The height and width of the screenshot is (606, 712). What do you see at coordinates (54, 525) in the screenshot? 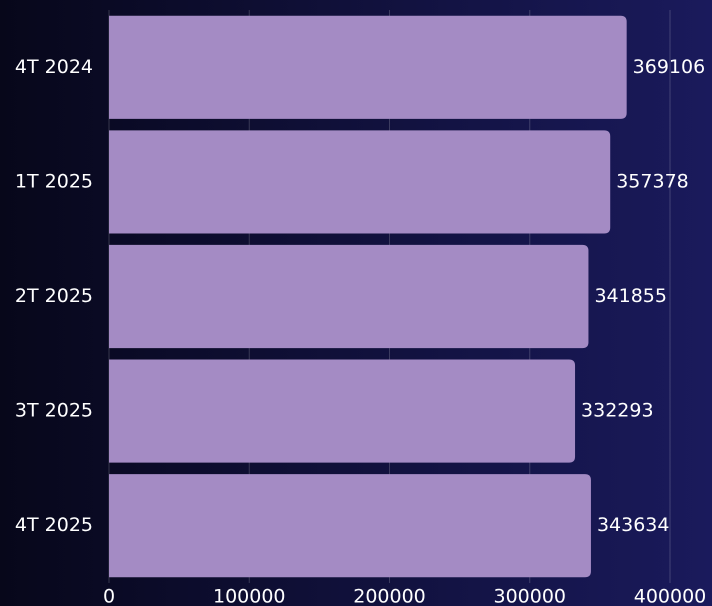
I see `y-tick-label: 4T 2025` at bounding box center [54, 525].